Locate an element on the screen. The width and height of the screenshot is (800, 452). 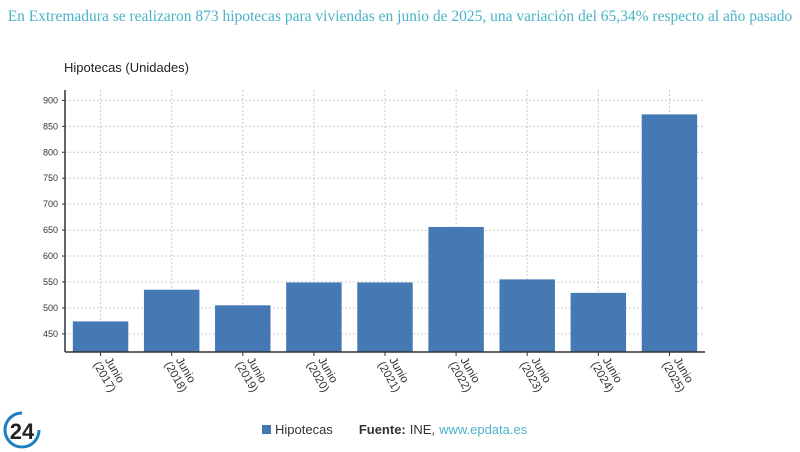
legend-swatch is located at coordinates (266, 429).